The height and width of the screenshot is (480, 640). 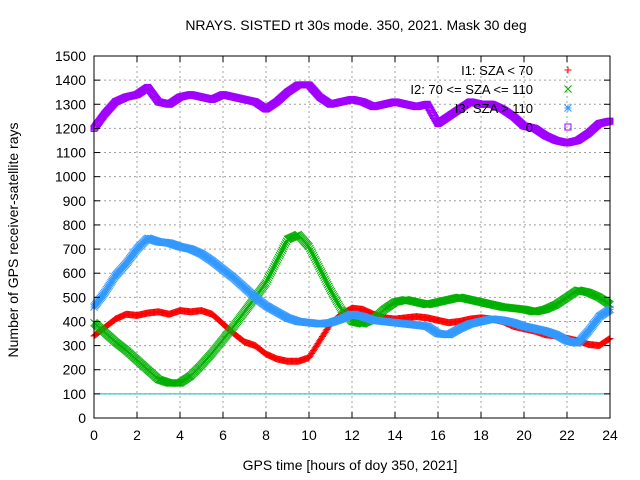 I want to click on y-tick-label: 1100, so click(x=71, y=153).